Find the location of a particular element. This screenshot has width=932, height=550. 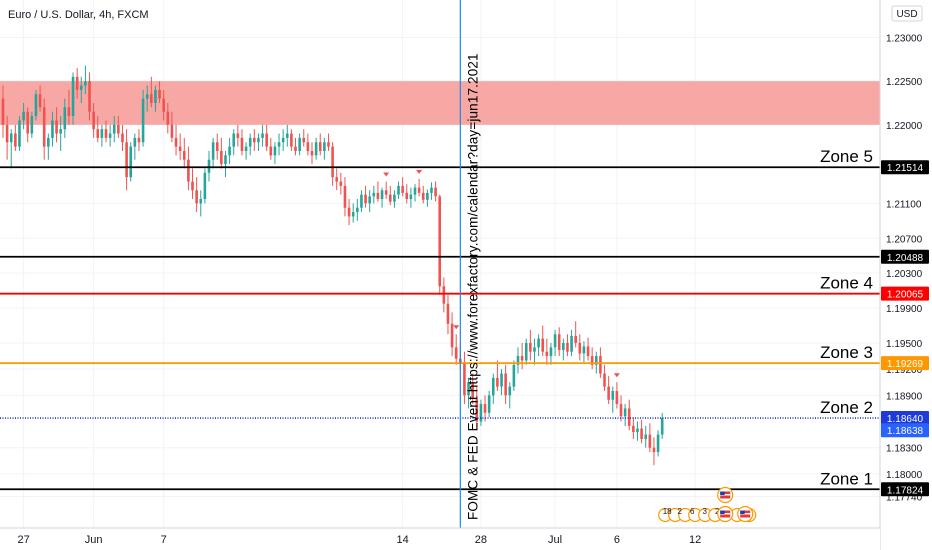

calendar-badges: 18263269 is located at coordinates (707, 504).